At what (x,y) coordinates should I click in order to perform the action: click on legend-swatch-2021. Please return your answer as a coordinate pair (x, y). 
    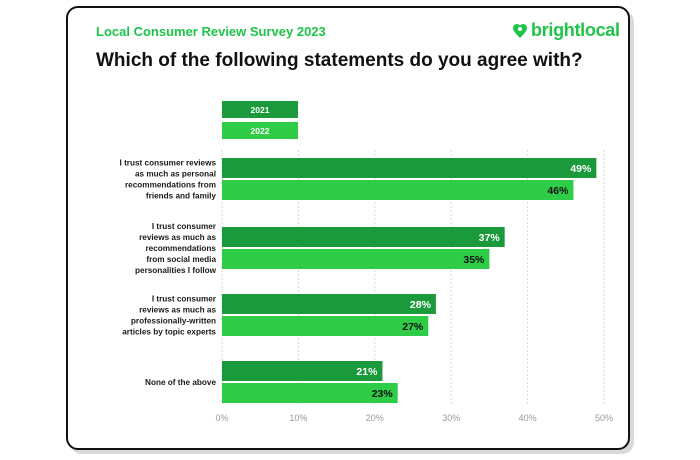
    Looking at the image, I should click on (260, 109).